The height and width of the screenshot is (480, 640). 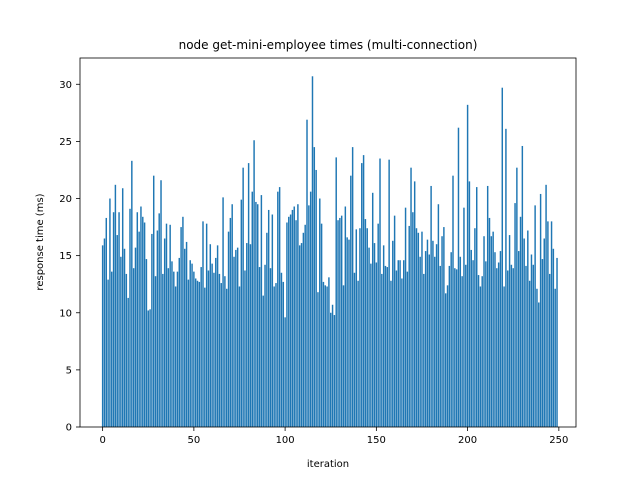 I want to click on y-tick-label: 25, so click(x=65, y=142).